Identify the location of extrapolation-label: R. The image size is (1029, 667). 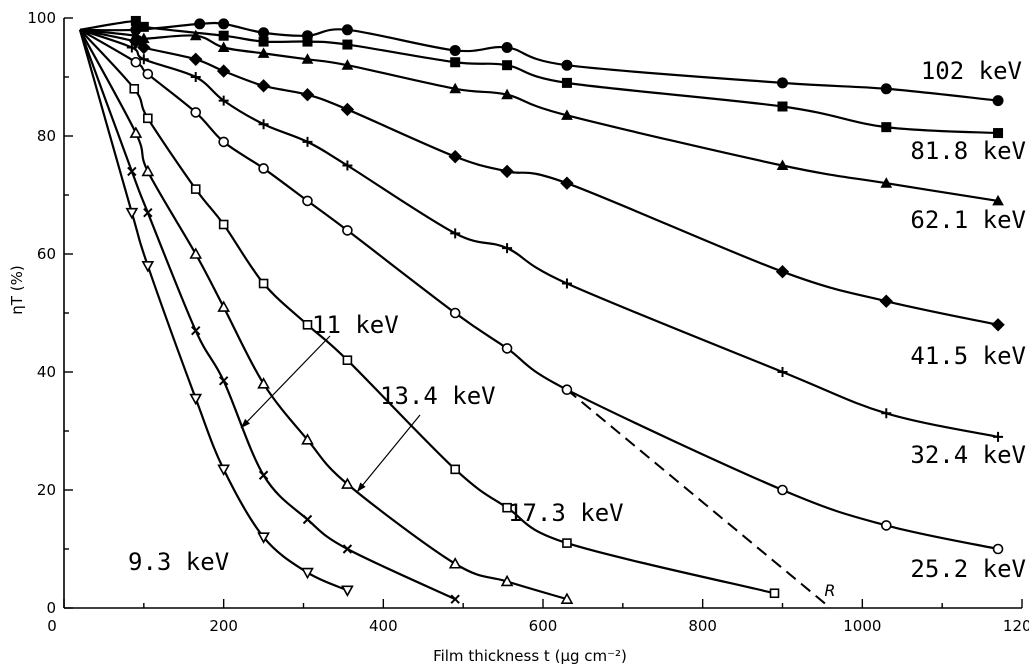
(829, 590).